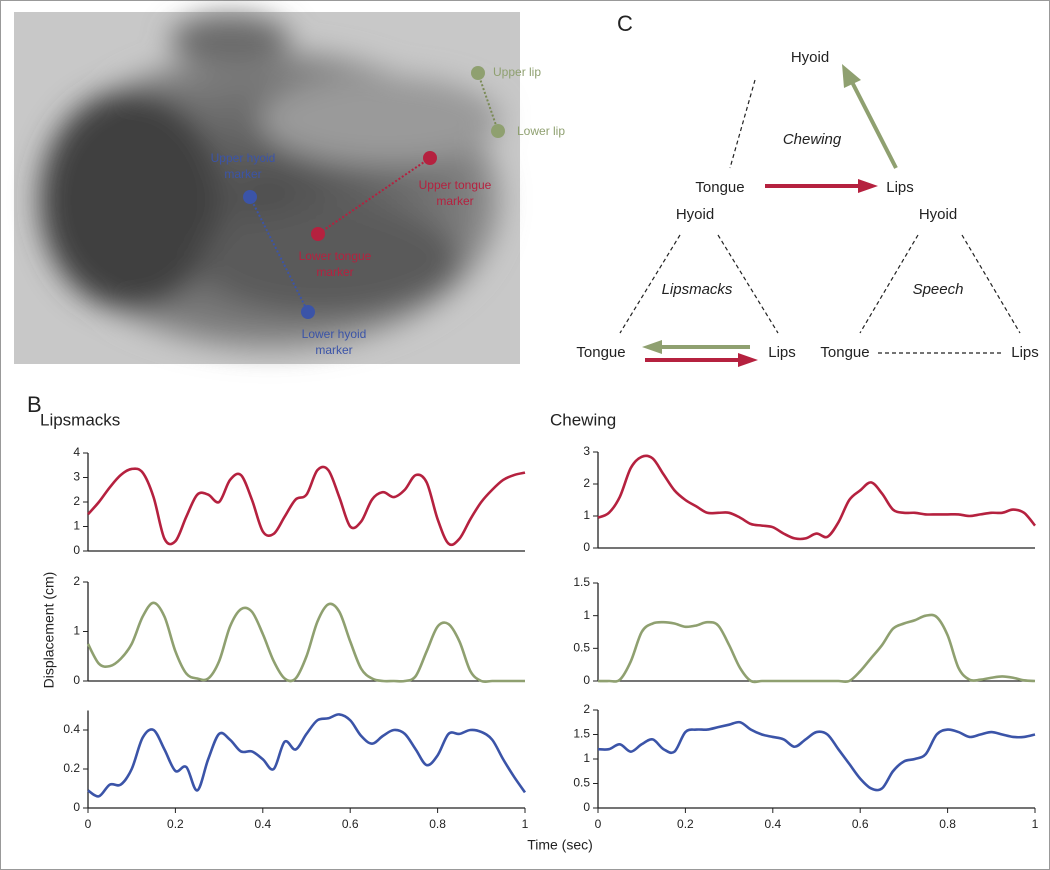 The width and height of the screenshot is (1050, 870). Describe the element at coordinates (335, 256) in the screenshot. I see `marker-label: Lower tongue` at that location.